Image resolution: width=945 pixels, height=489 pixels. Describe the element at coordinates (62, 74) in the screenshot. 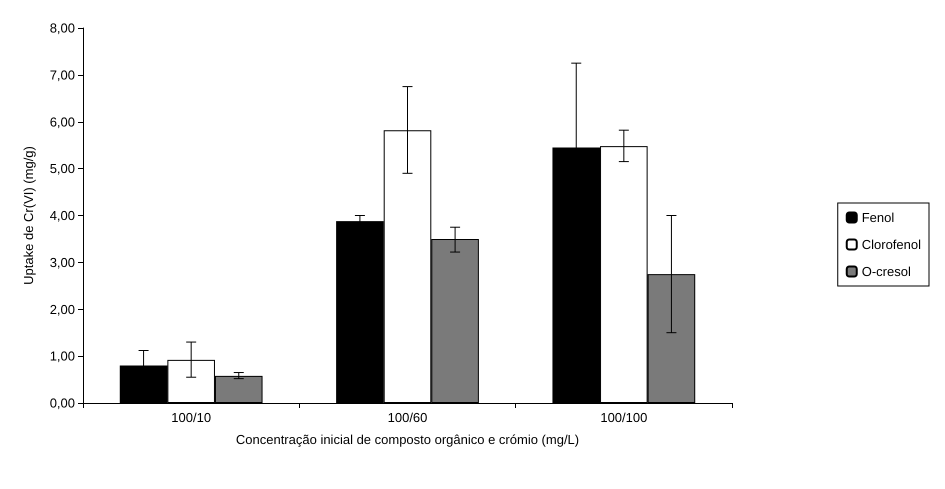

I see `y-tick-label: 7,00` at that location.